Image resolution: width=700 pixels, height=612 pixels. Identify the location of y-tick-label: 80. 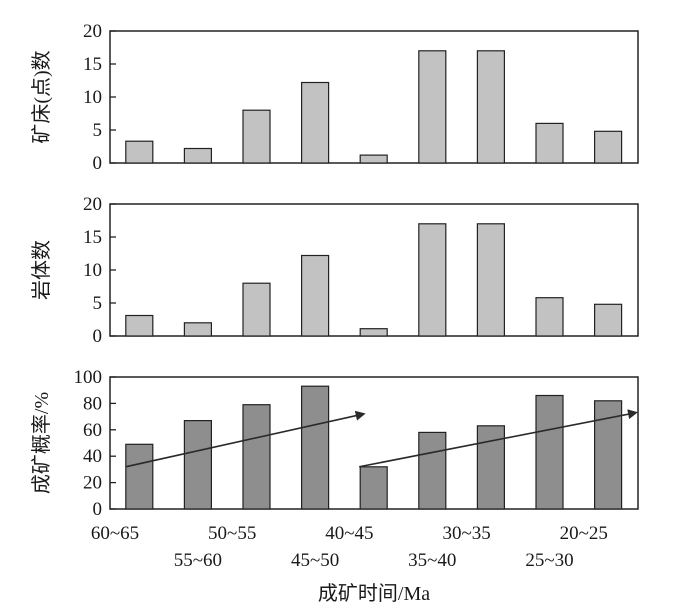
(92, 403).